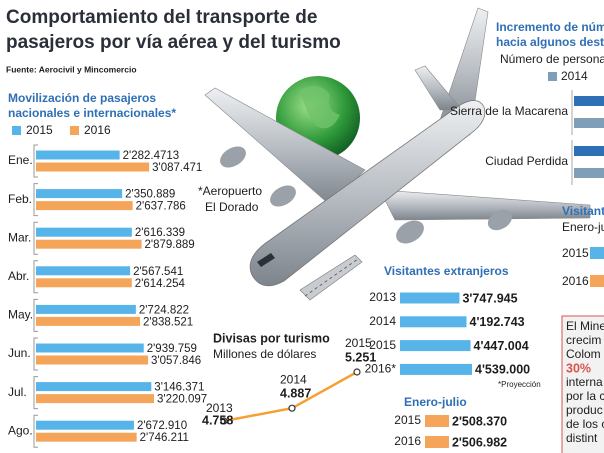  I want to click on value-label: 4'447.004, so click(501, 346).